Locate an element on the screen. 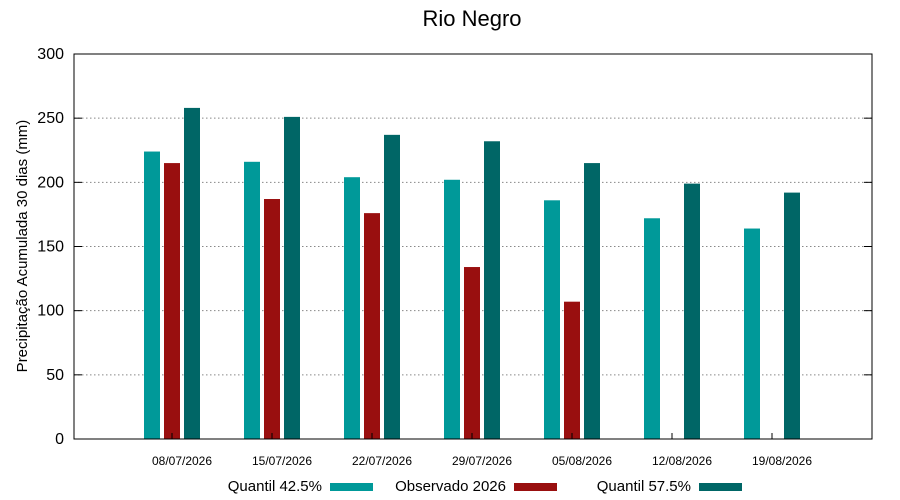 The image size is (900, 500). bar-quantil-57-5--6 is located at coordinates (792, 315).